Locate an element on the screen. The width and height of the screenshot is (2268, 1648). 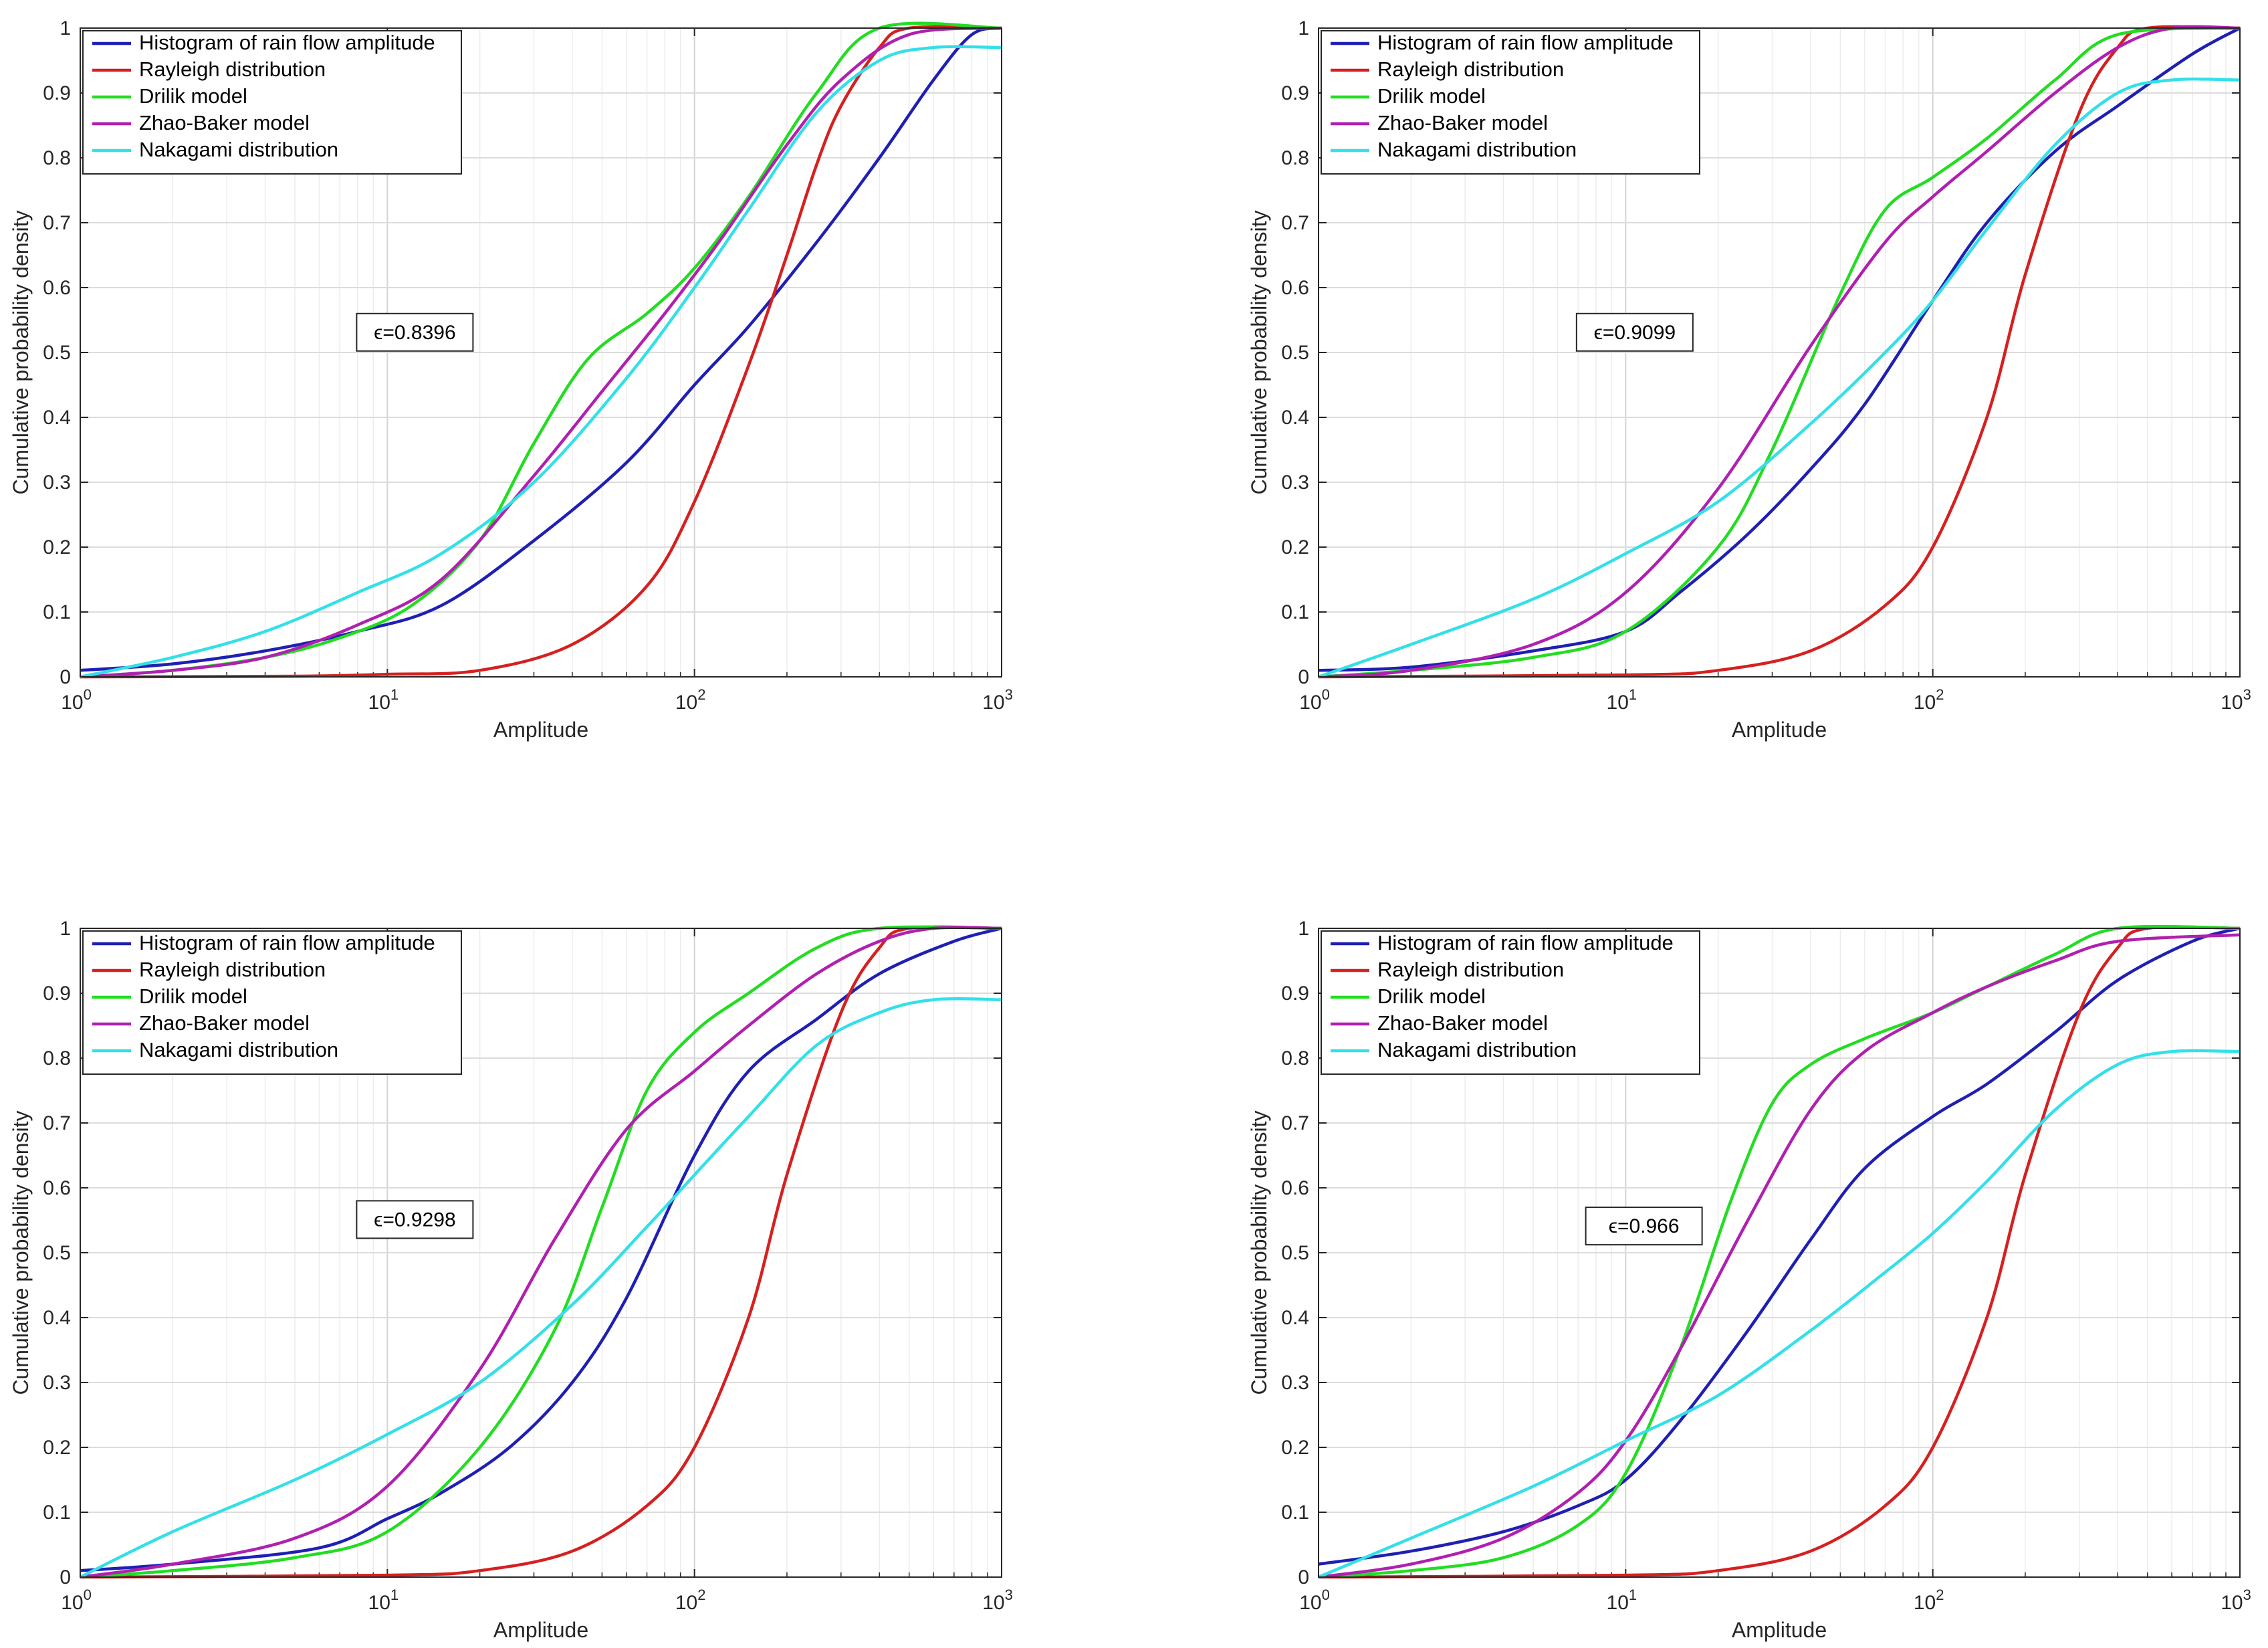
annotation-text: ϵ=0.8396 is located at coordinates (415, 333).